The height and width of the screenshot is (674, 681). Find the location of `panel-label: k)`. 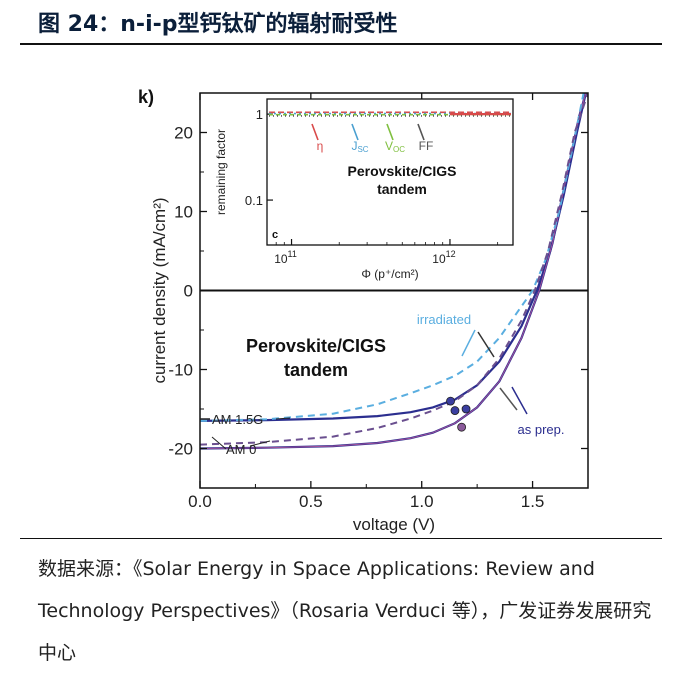

panel-label: k) is located at coordinates (146, 97).